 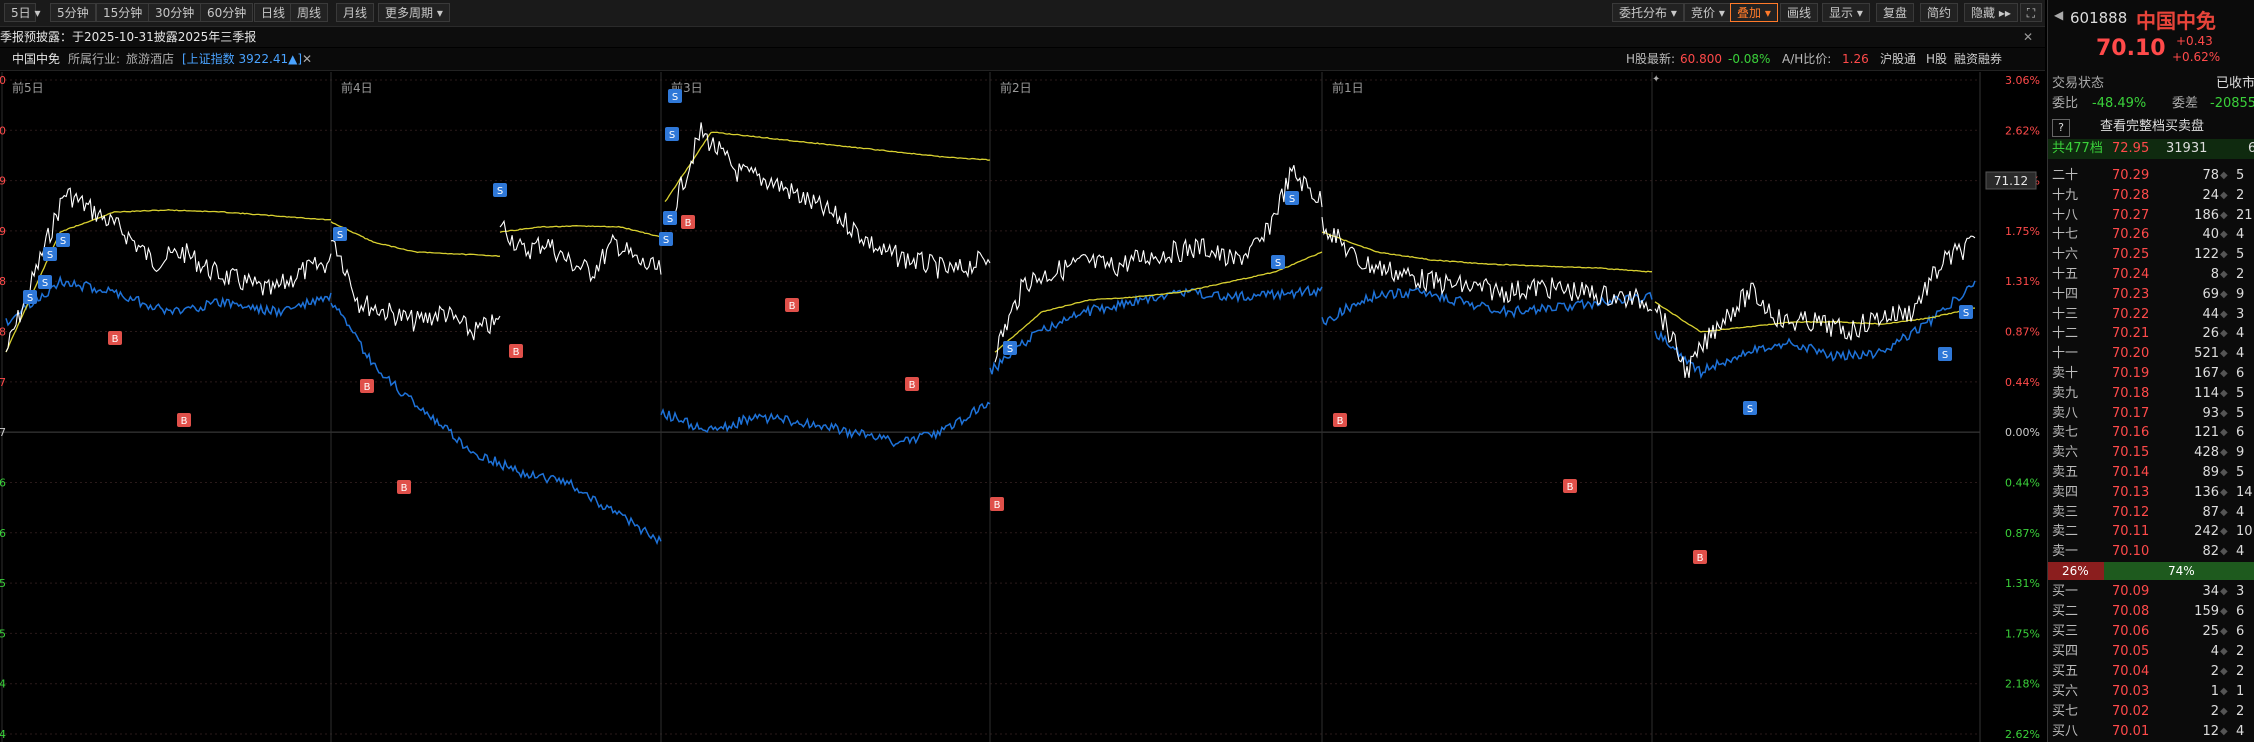 I want to click on buy-level-row: 买五 70.04 2 ◆ 2, so click(x=2151, y=672).